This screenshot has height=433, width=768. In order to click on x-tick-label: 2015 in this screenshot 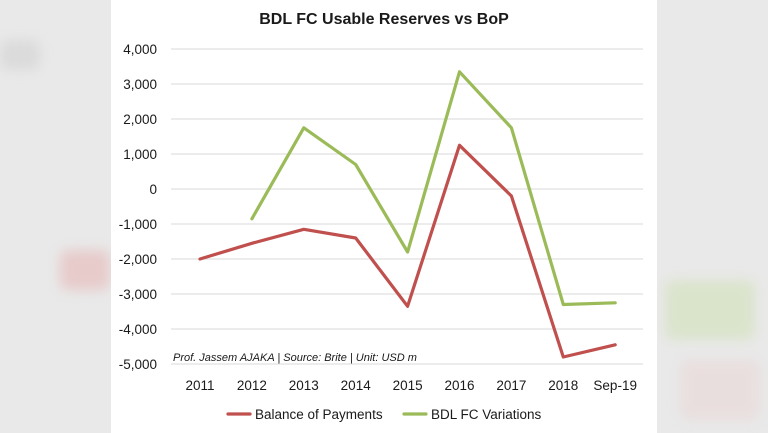, I will do `click(408, 385)`.